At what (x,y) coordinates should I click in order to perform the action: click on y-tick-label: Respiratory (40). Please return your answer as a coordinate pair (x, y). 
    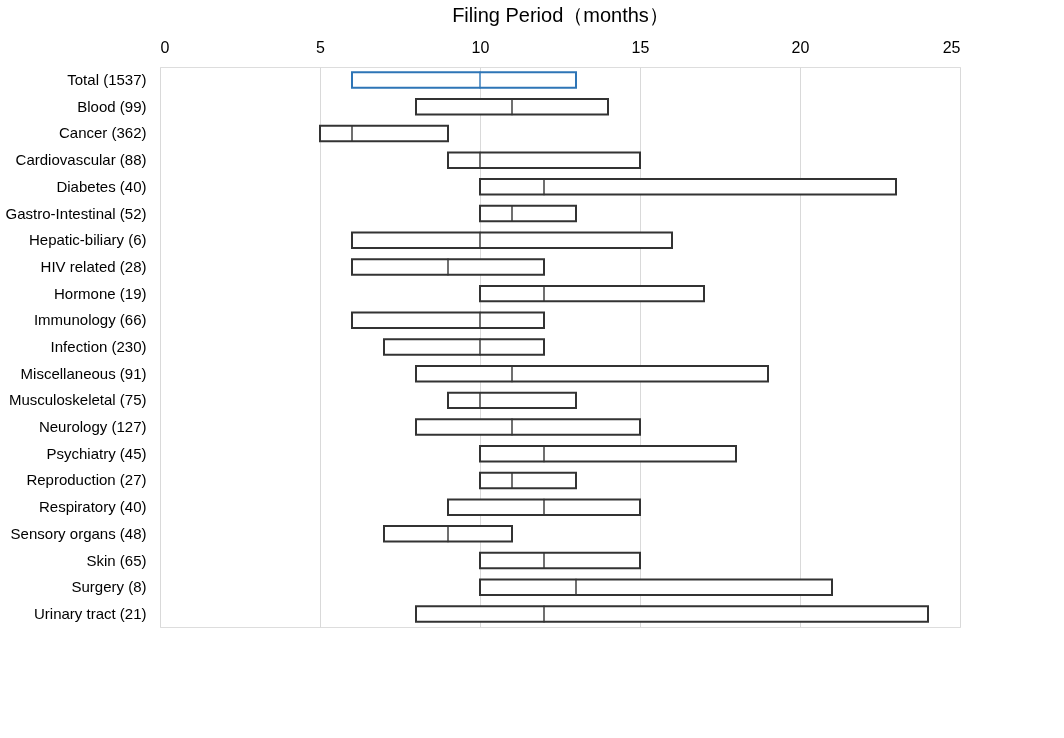
    Looking at the image, I should click on (92, 507).